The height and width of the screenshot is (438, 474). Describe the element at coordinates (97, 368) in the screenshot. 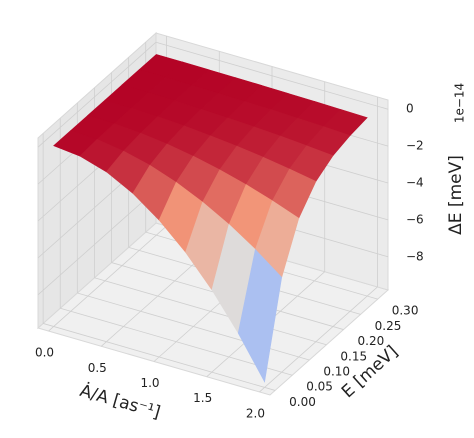

I see `x-tick-label: 0.5` at that location.